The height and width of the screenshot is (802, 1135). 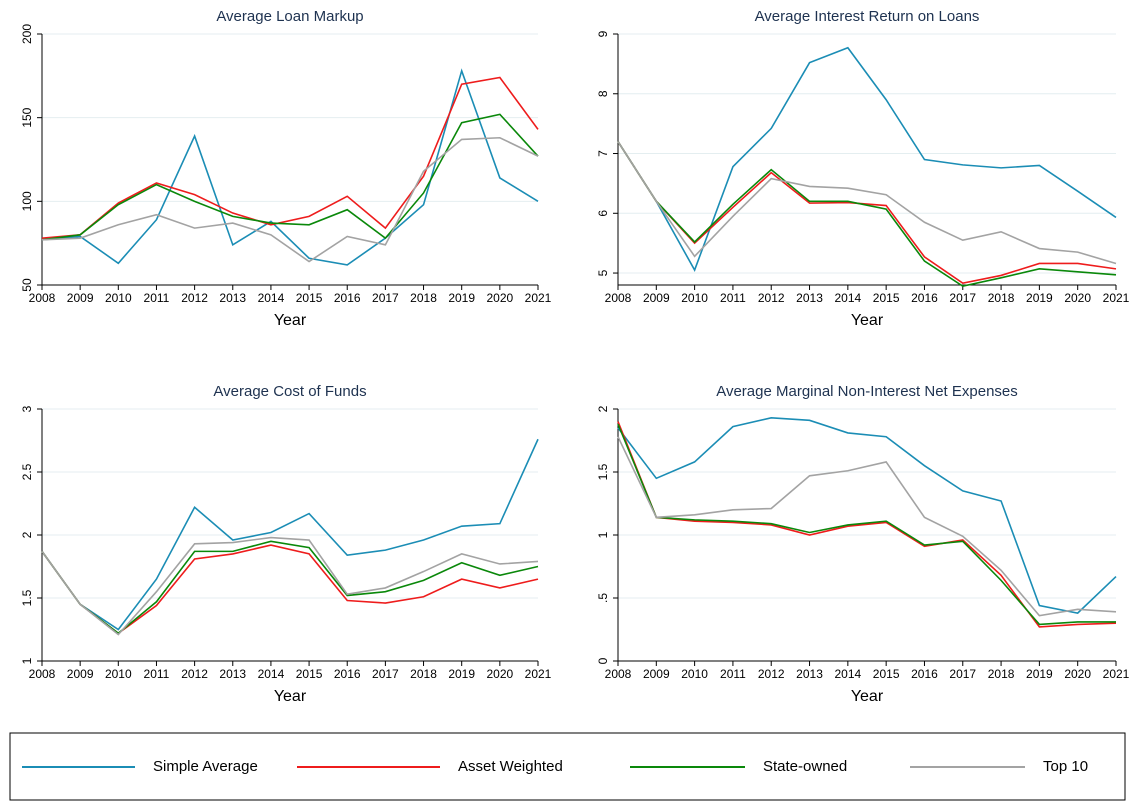 What do you see at coordinates (603, 153) in the screenshot?
I see `y-tick-label: 7` at bounding box center [603, 153].